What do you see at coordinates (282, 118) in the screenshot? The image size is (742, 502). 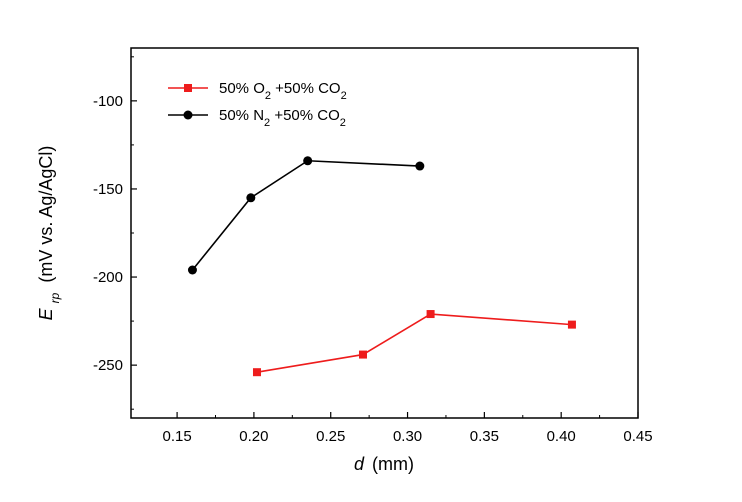 I see `legend-label-n2: 50% N2 +50% CO2` at bounding box center [282, 118].